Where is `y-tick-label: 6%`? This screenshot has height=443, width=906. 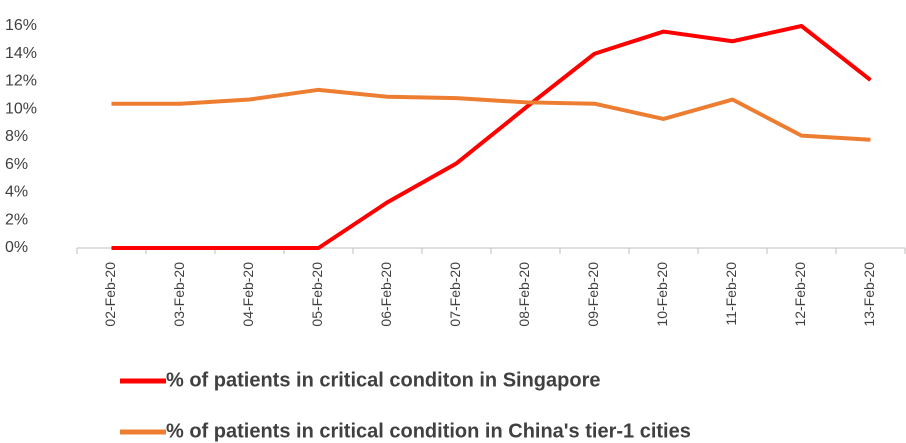
y-tick-label: 6% is located at coordinates (16, 164).